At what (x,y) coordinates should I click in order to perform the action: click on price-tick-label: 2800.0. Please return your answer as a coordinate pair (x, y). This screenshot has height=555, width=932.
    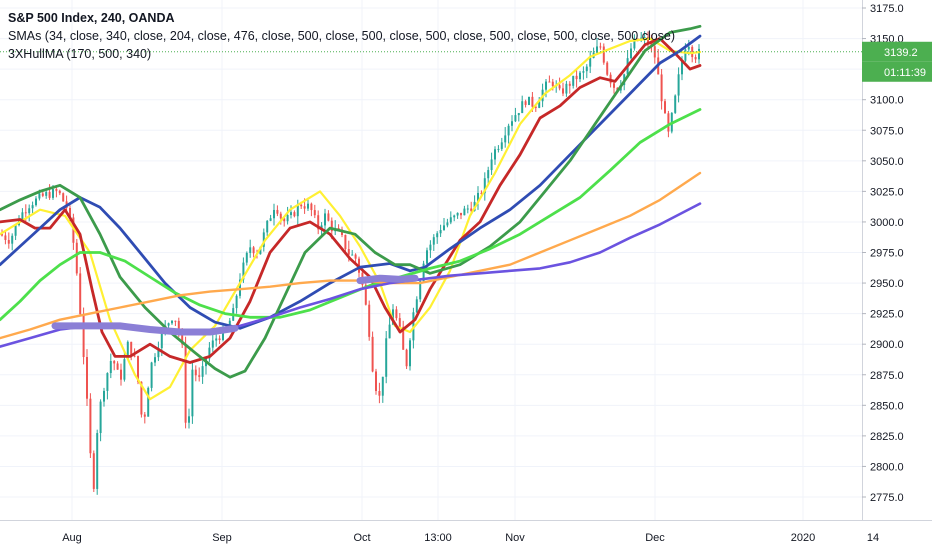
    Looking at the image, I should click on (887, 467).